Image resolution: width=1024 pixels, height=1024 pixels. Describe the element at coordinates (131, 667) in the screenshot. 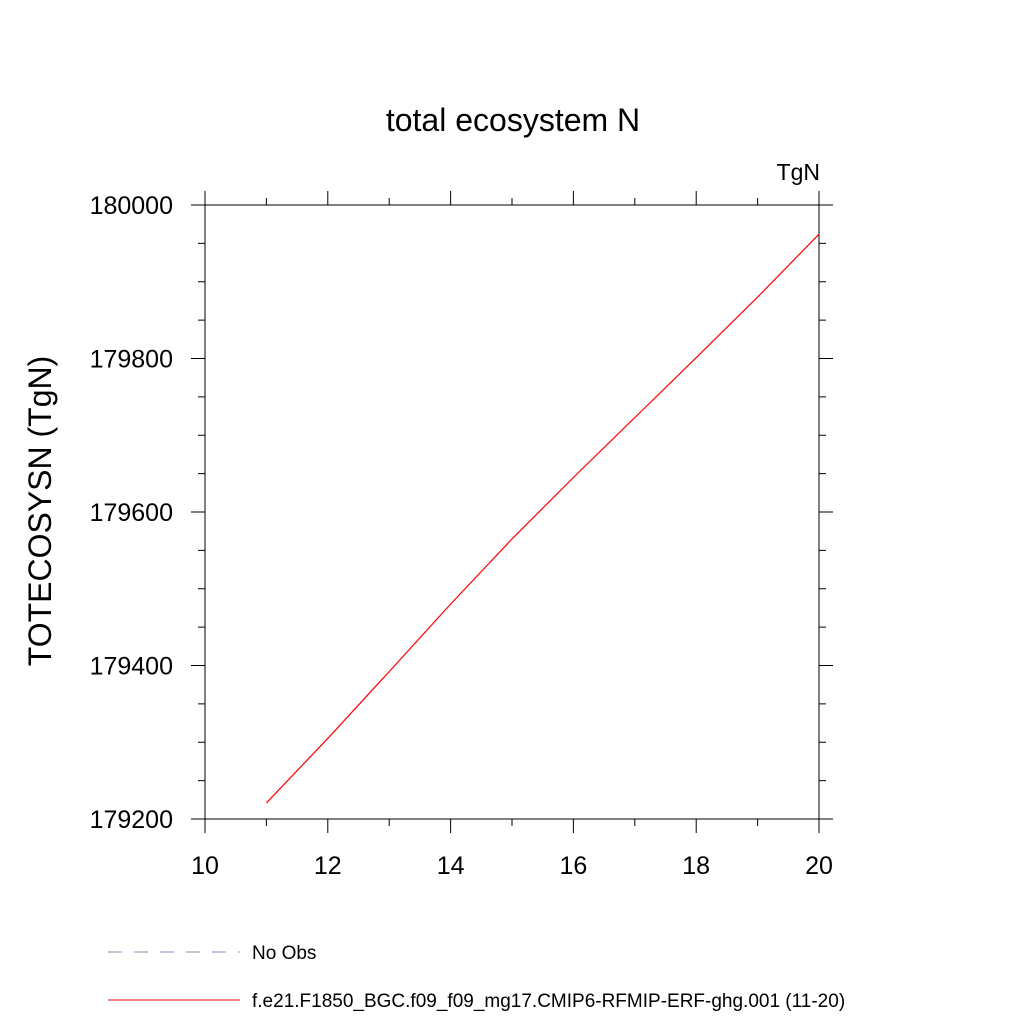

I see `y-tick-label: 179400` at that location.